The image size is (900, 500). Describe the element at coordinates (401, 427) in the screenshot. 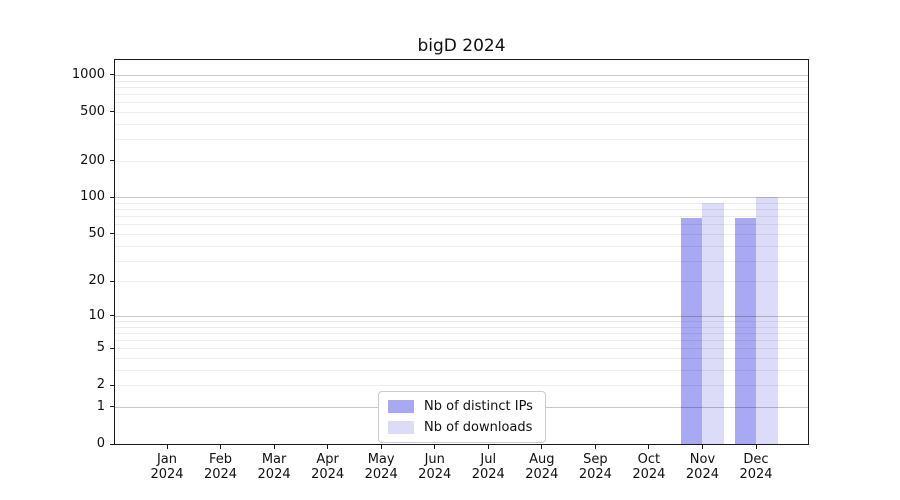

I see `legend-swatch-downloads` at that location.